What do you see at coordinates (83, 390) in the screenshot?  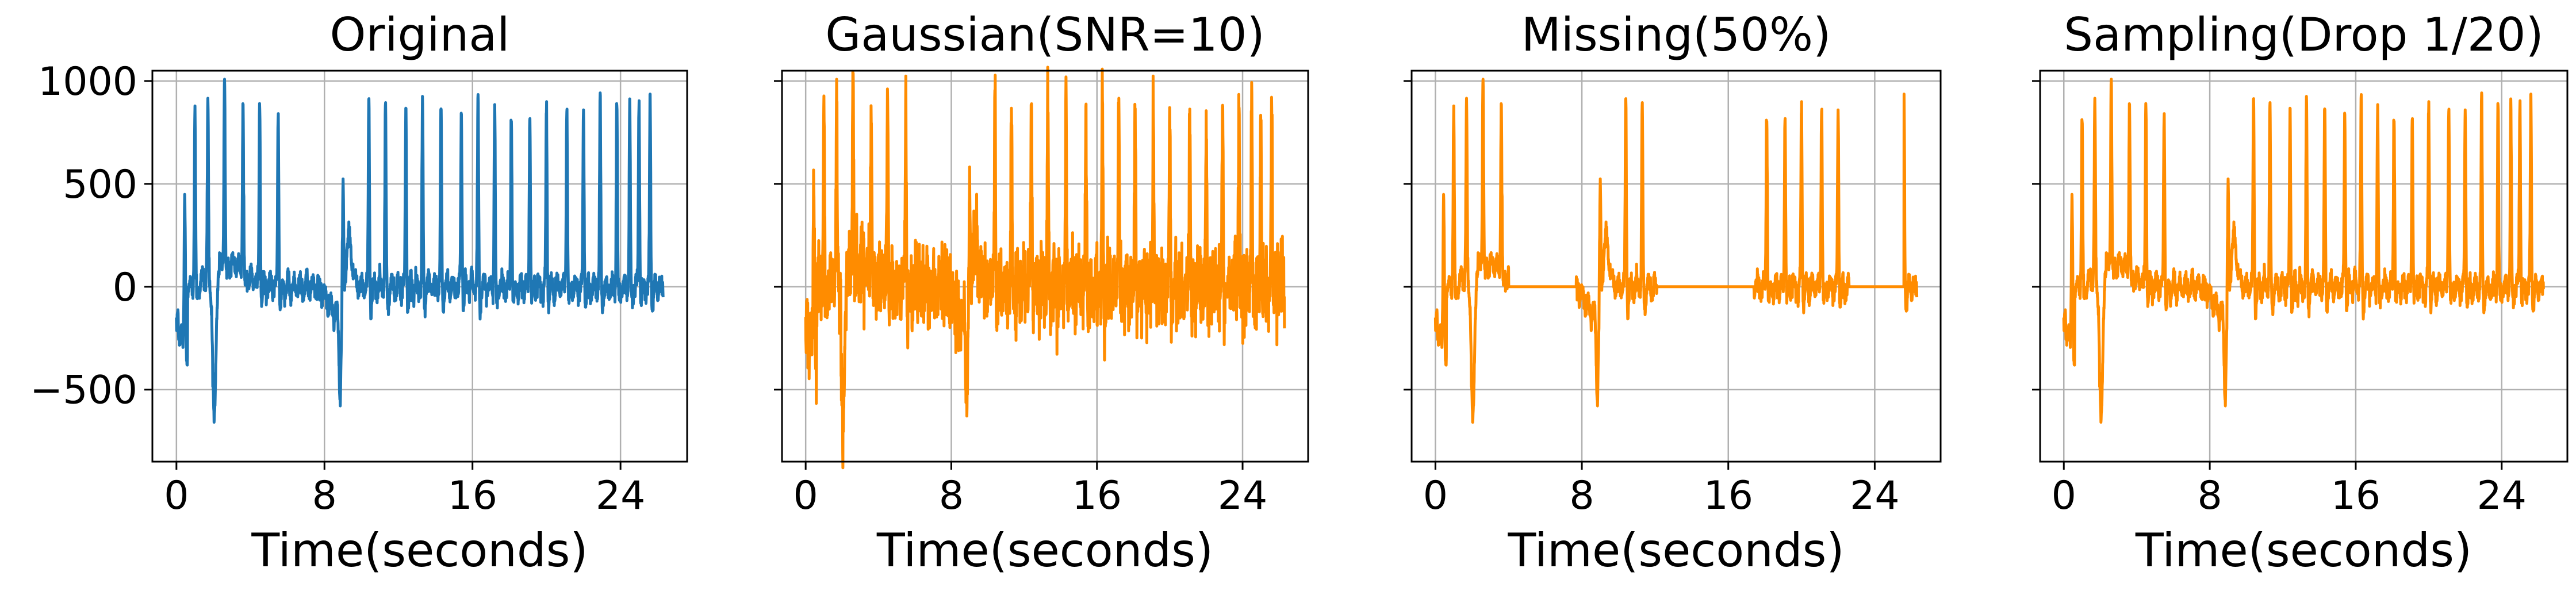 I see `y-tick-label: −500` at bounding box center [83, 390].